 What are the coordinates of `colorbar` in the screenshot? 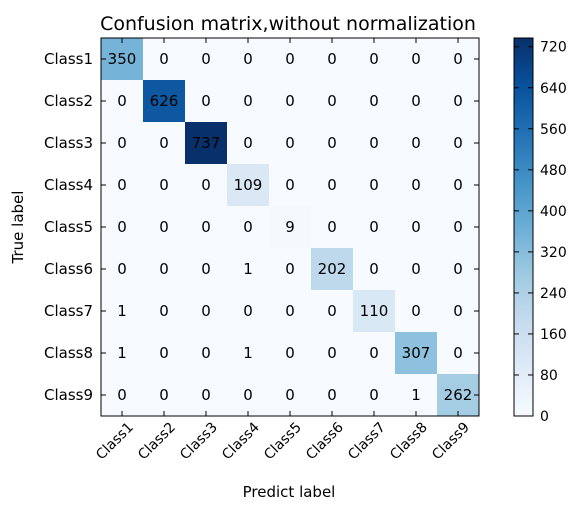 It's located at (523, 227).